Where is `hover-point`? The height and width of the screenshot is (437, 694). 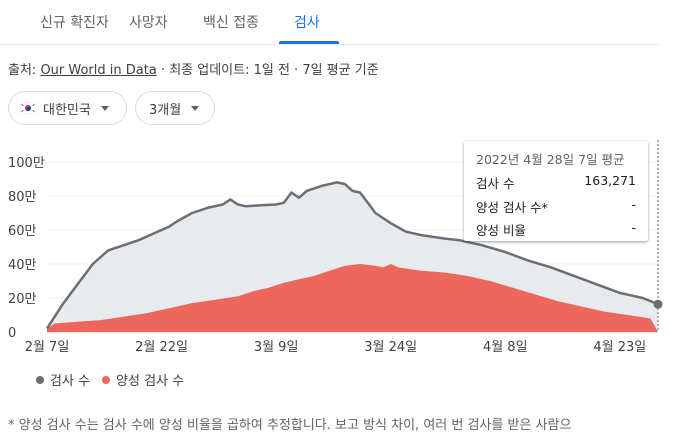 hover-point is located at coordinates (658, 304).